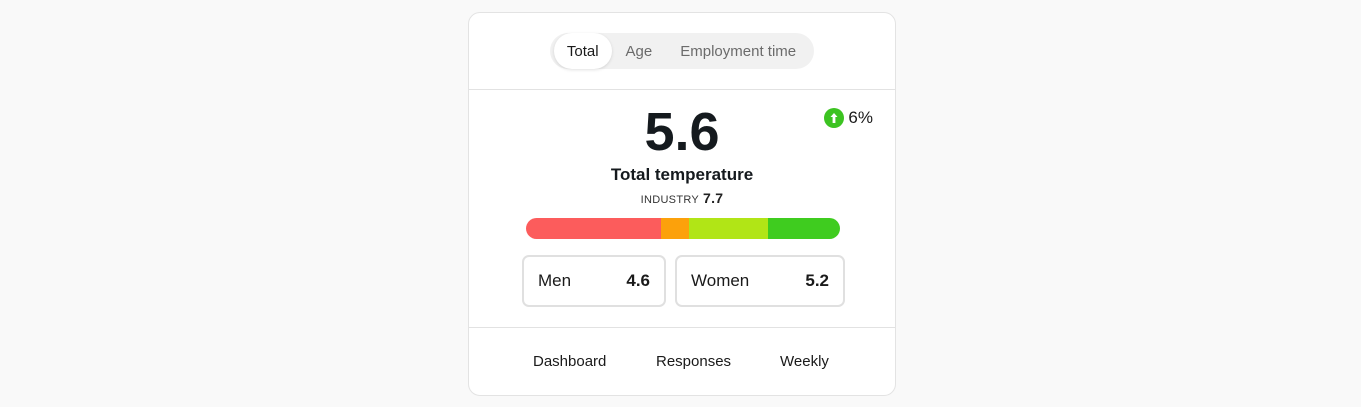 The height and width of the screenshot is (407, 1361). I want to click on temperature-scale-bar, so click(683, 228).